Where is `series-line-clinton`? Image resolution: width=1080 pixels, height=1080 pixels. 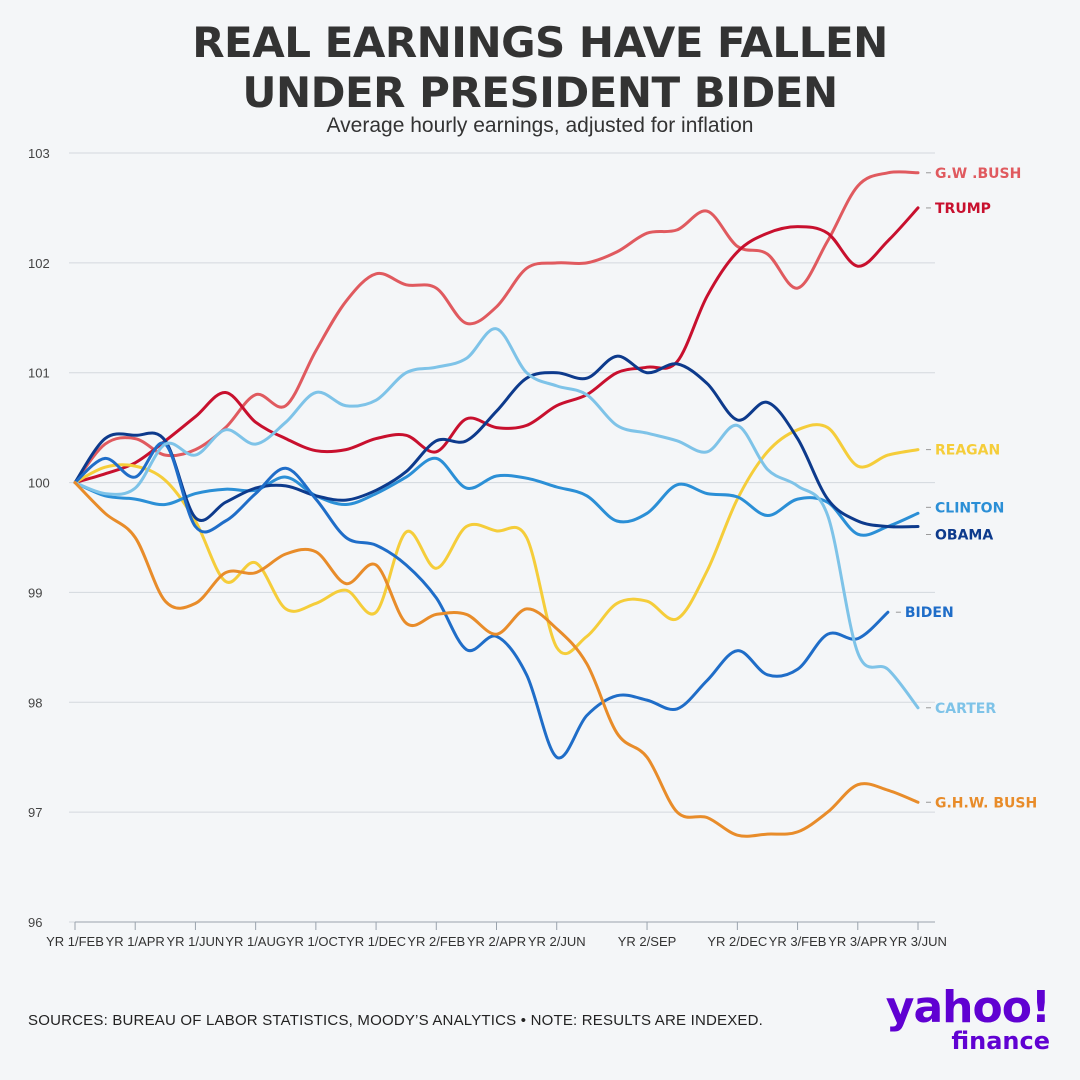
series-line-clinton is located at coordinates (496, 496).